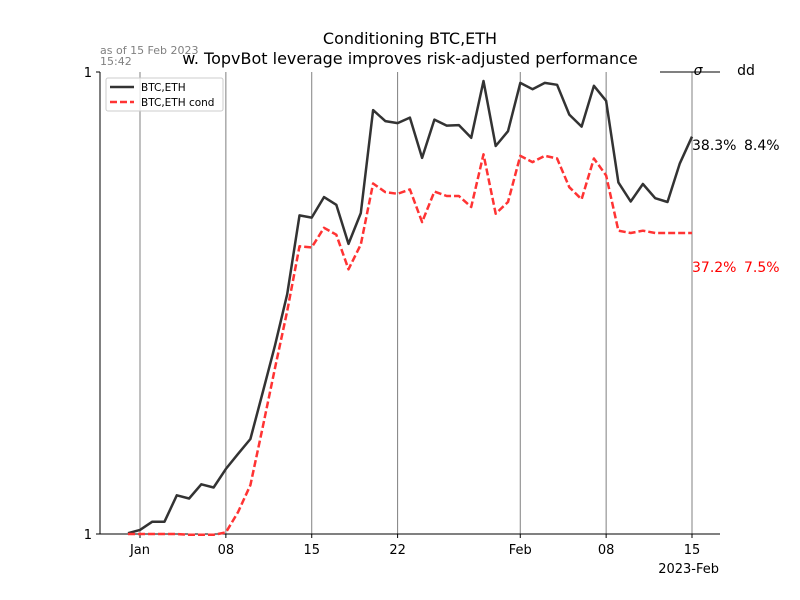  What do you see at coordinates (139, 550) in the screenshot?
I see `x-tick-label-0: Jan` at bounding box center [139, 550].